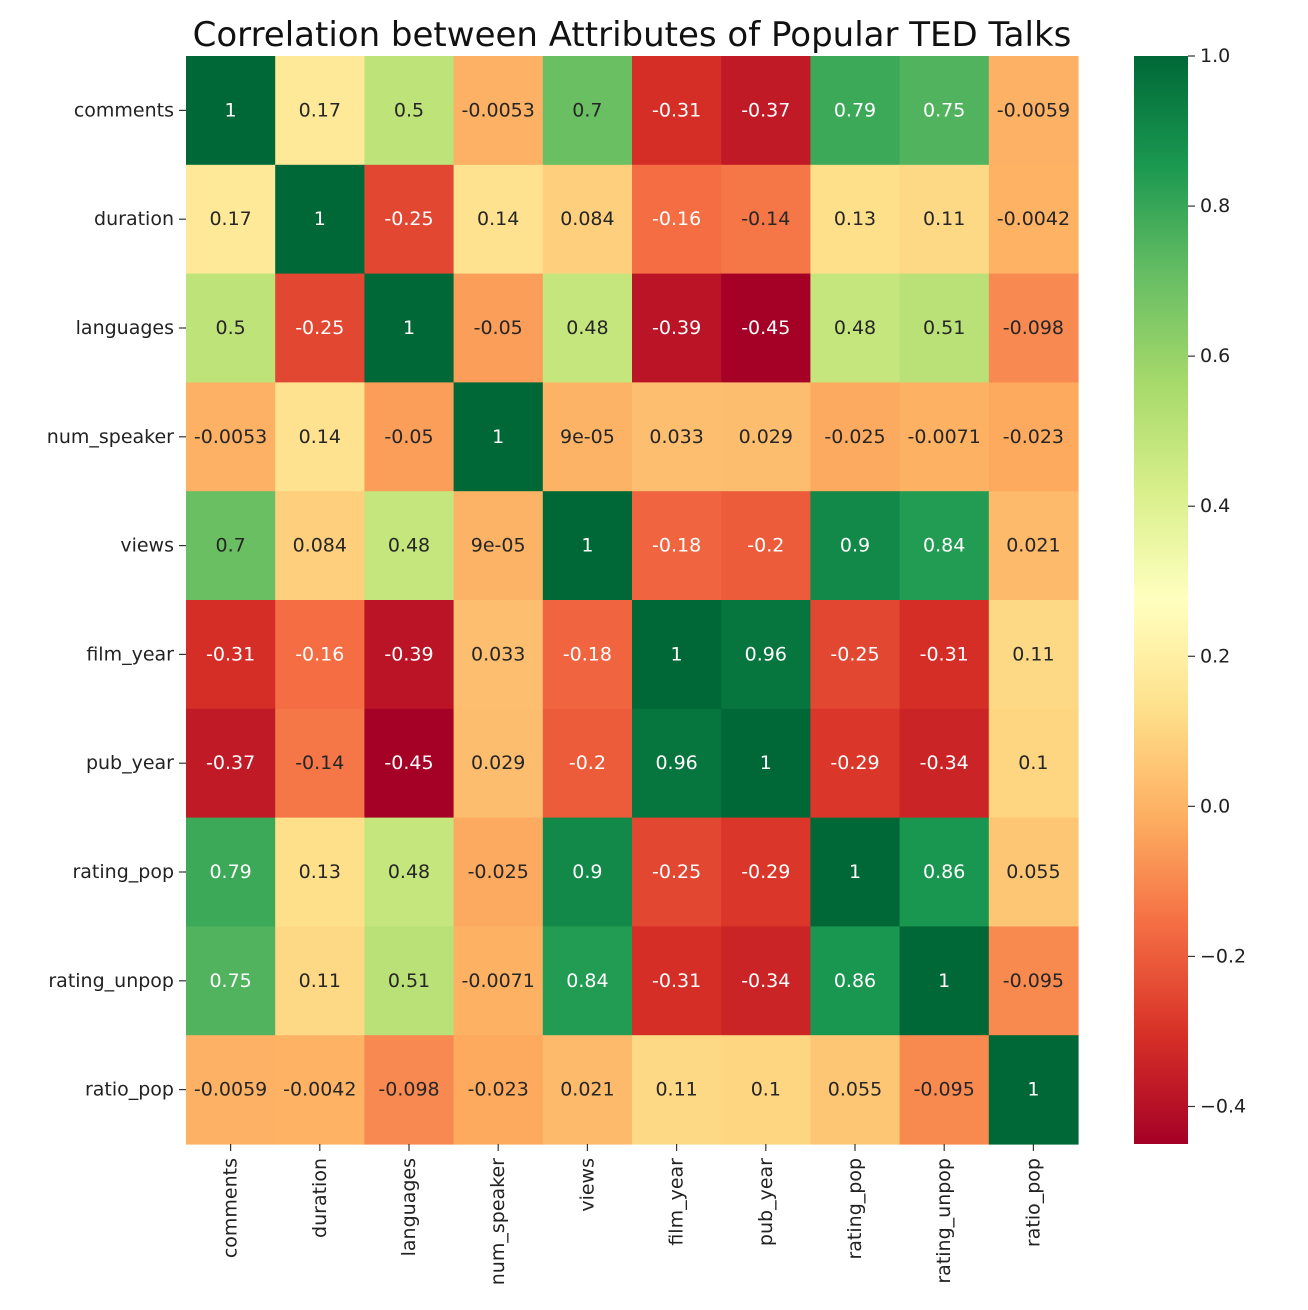 The height and width of the screenshot is (1310, 1308). What do you see at coordinates (587, 655) in the screenshot?
I see `heatmap-cell-film_year-views` at bounding box center [587, 655].